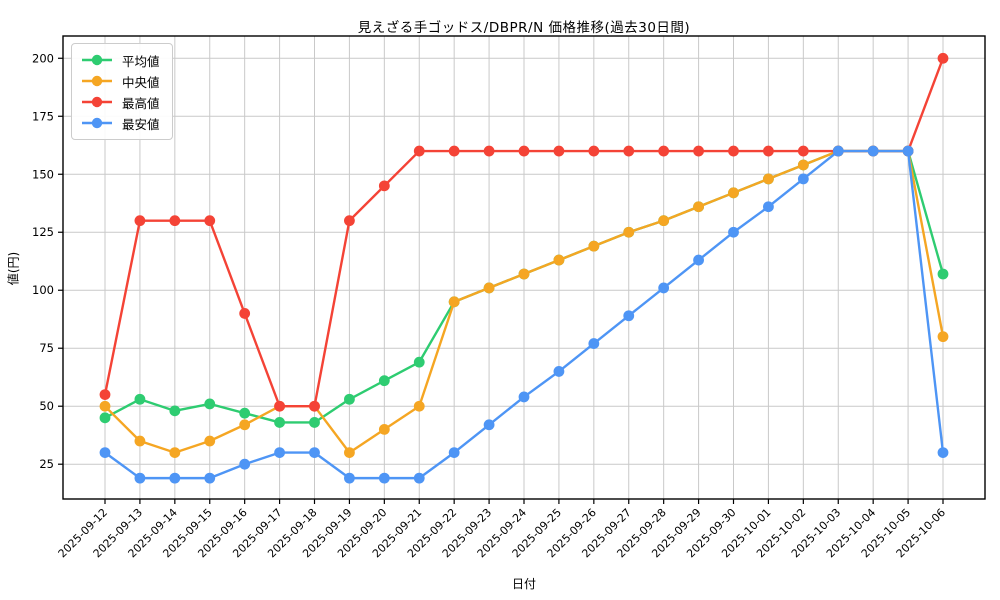 The height and width of the screenshot is (600, 1000). I want to click on legend-label-highest: 最高値, so click(141, 103).